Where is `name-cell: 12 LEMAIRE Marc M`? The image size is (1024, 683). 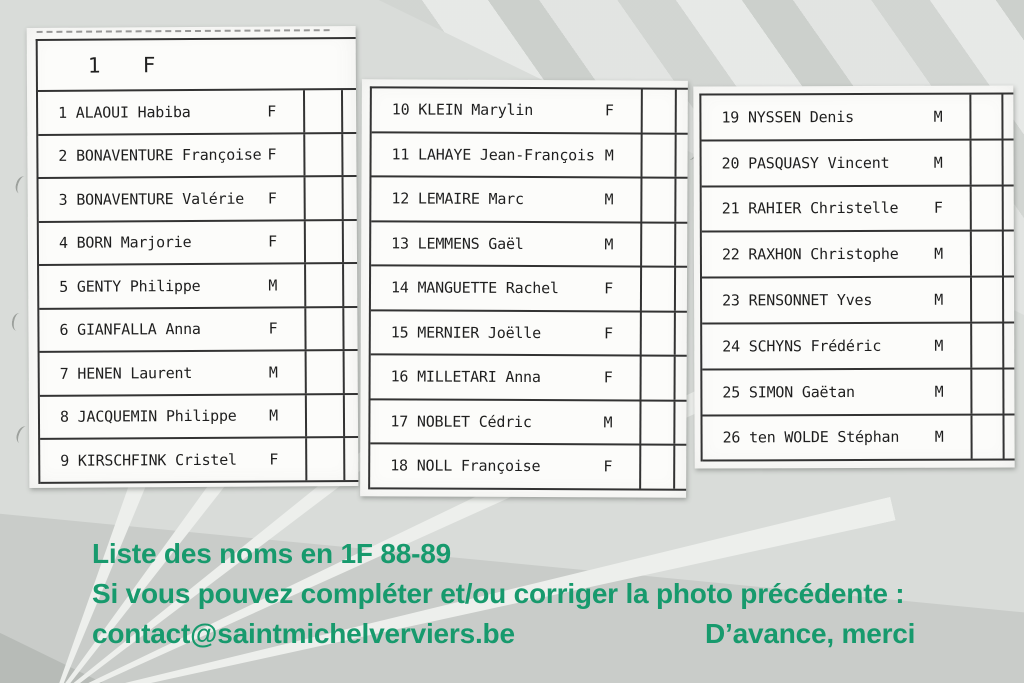 name-cell: 12 LEMAIRE Marc M is located at coordinates (505, 199).